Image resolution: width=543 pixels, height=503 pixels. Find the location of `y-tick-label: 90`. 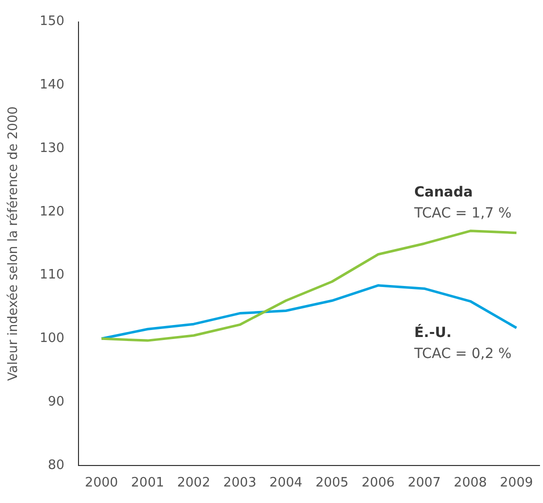

y-tick-label: 90 is located at coordinates (56, 402).